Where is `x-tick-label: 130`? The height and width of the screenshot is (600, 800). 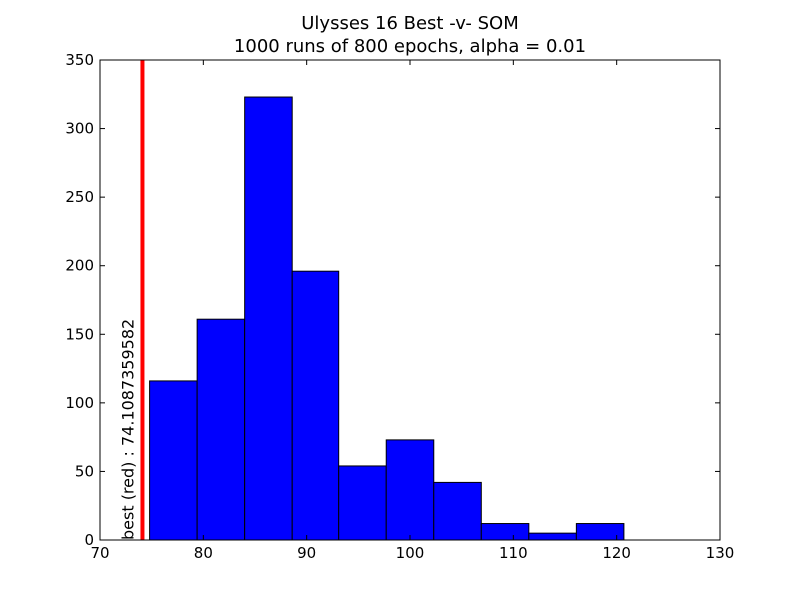 x-tick-label: 130 is located at coordinates (720, 553).